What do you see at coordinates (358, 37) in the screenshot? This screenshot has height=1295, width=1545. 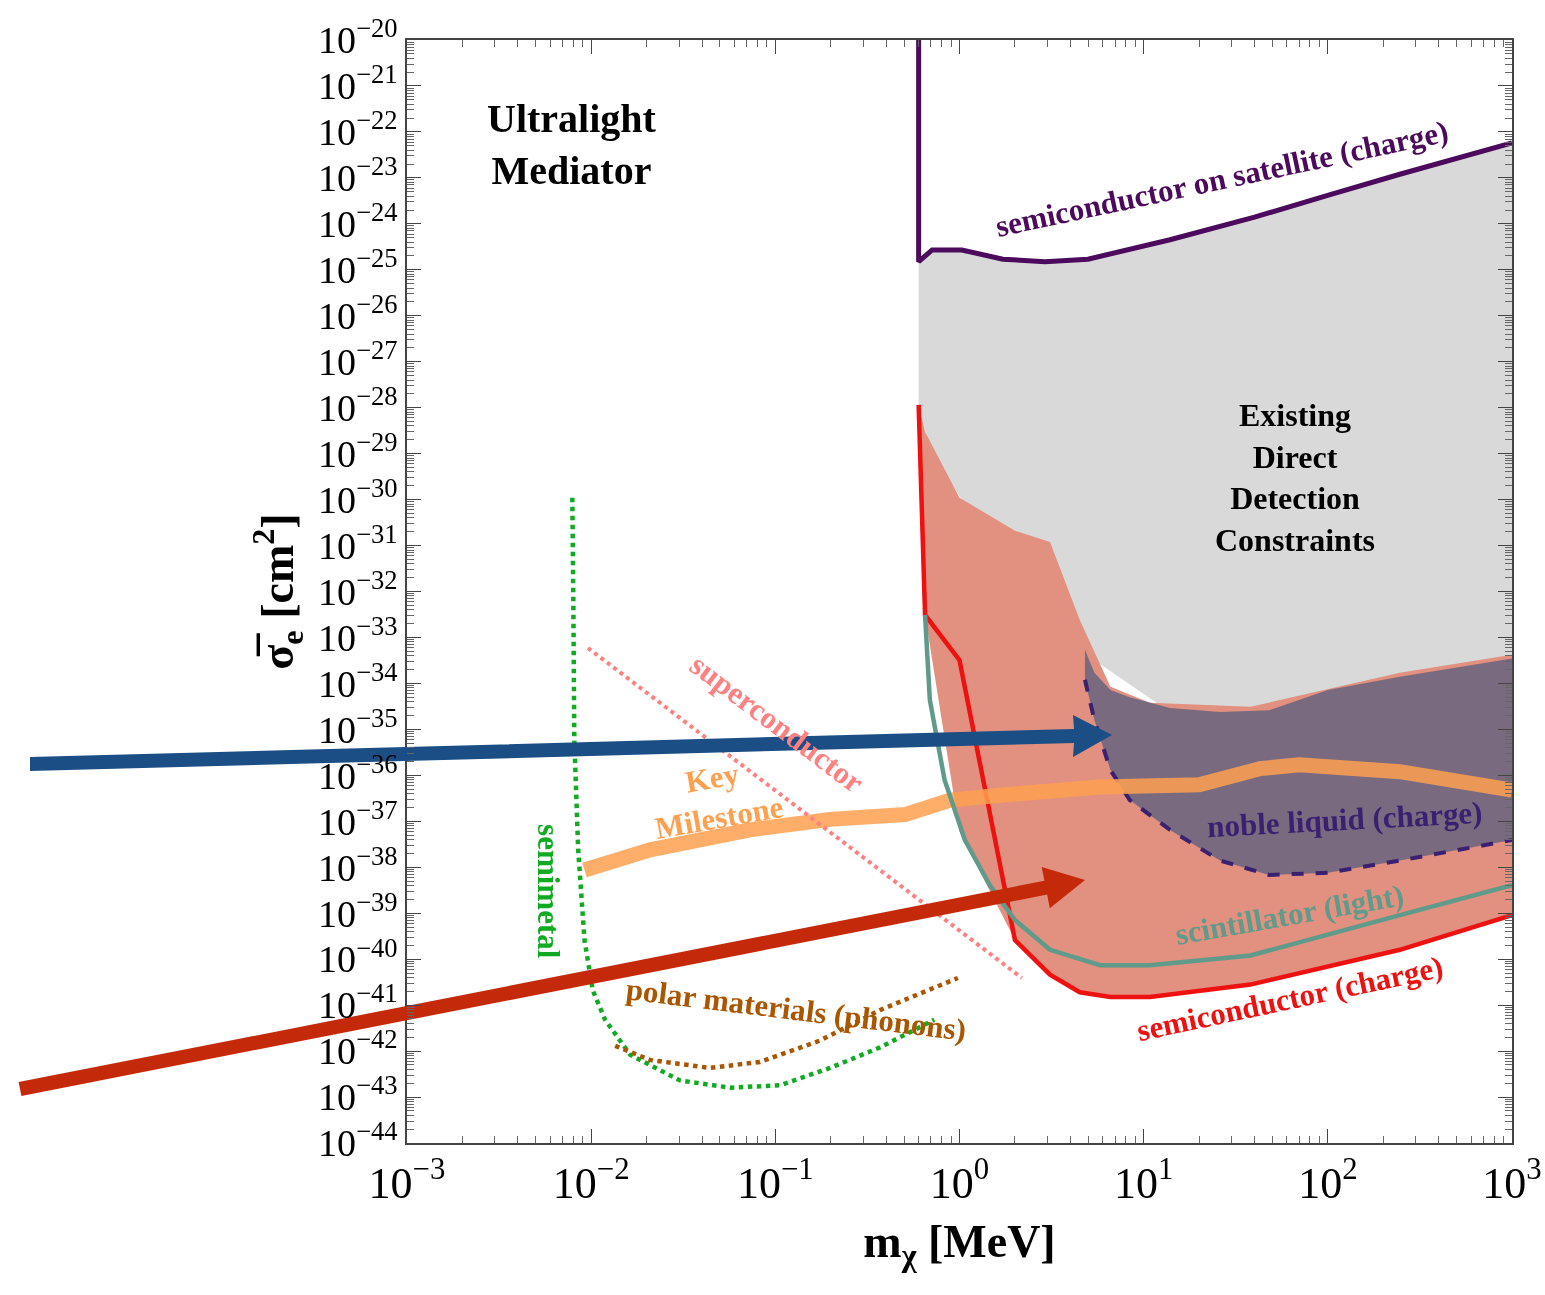 I see `y-tick-label: 10$^{−20}$` at bounding box center [358, 37].